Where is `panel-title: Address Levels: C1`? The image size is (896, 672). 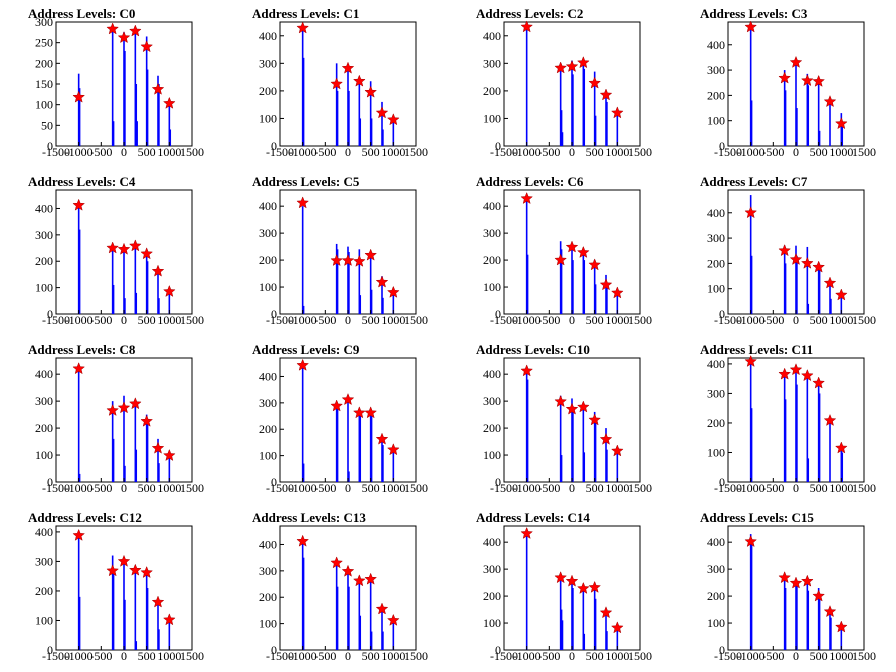
panel-title: Address Levels: C1 is located at coordinates (306, 13).